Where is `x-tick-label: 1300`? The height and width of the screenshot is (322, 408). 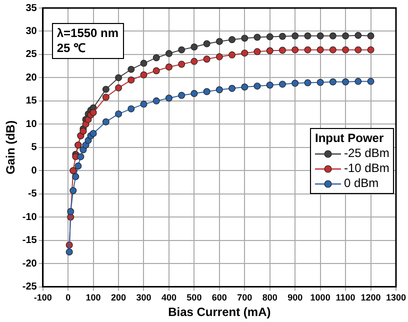
x-tick-label: 1300 is located at coordinates (396, 297).